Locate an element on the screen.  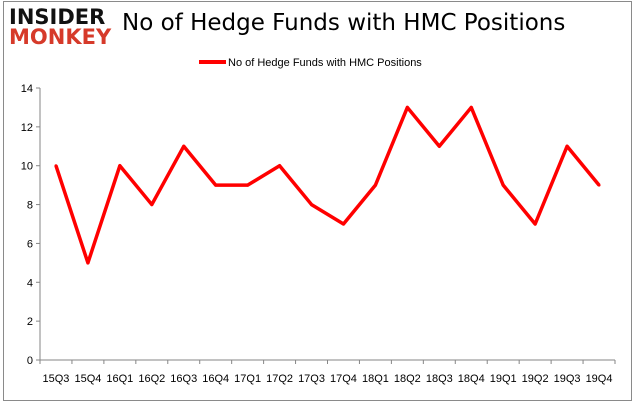
x-tick-label: 19Q1 is located at coordinates (503, 379).